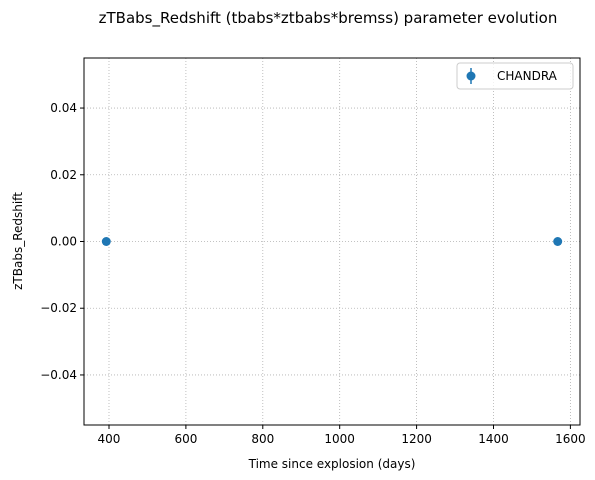 This screenshot has height=480, width=595. I want to click on x-tick-label: 1200, so click(416, 439).